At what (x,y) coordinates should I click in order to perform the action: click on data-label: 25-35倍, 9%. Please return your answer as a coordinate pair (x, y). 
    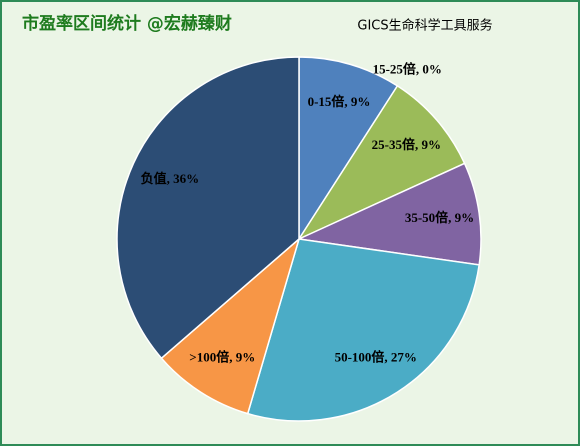
    Looking at the image, I should click on (406, 144).